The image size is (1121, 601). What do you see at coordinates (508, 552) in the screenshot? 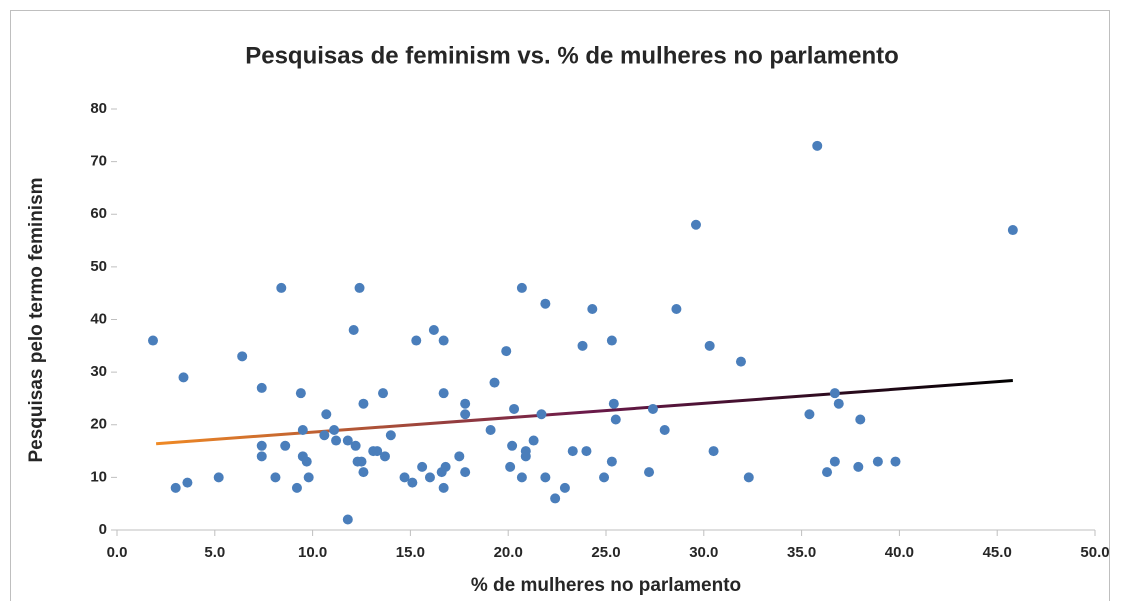
I see `x-tick-label: 20.0` at bounding box center [508, 552].